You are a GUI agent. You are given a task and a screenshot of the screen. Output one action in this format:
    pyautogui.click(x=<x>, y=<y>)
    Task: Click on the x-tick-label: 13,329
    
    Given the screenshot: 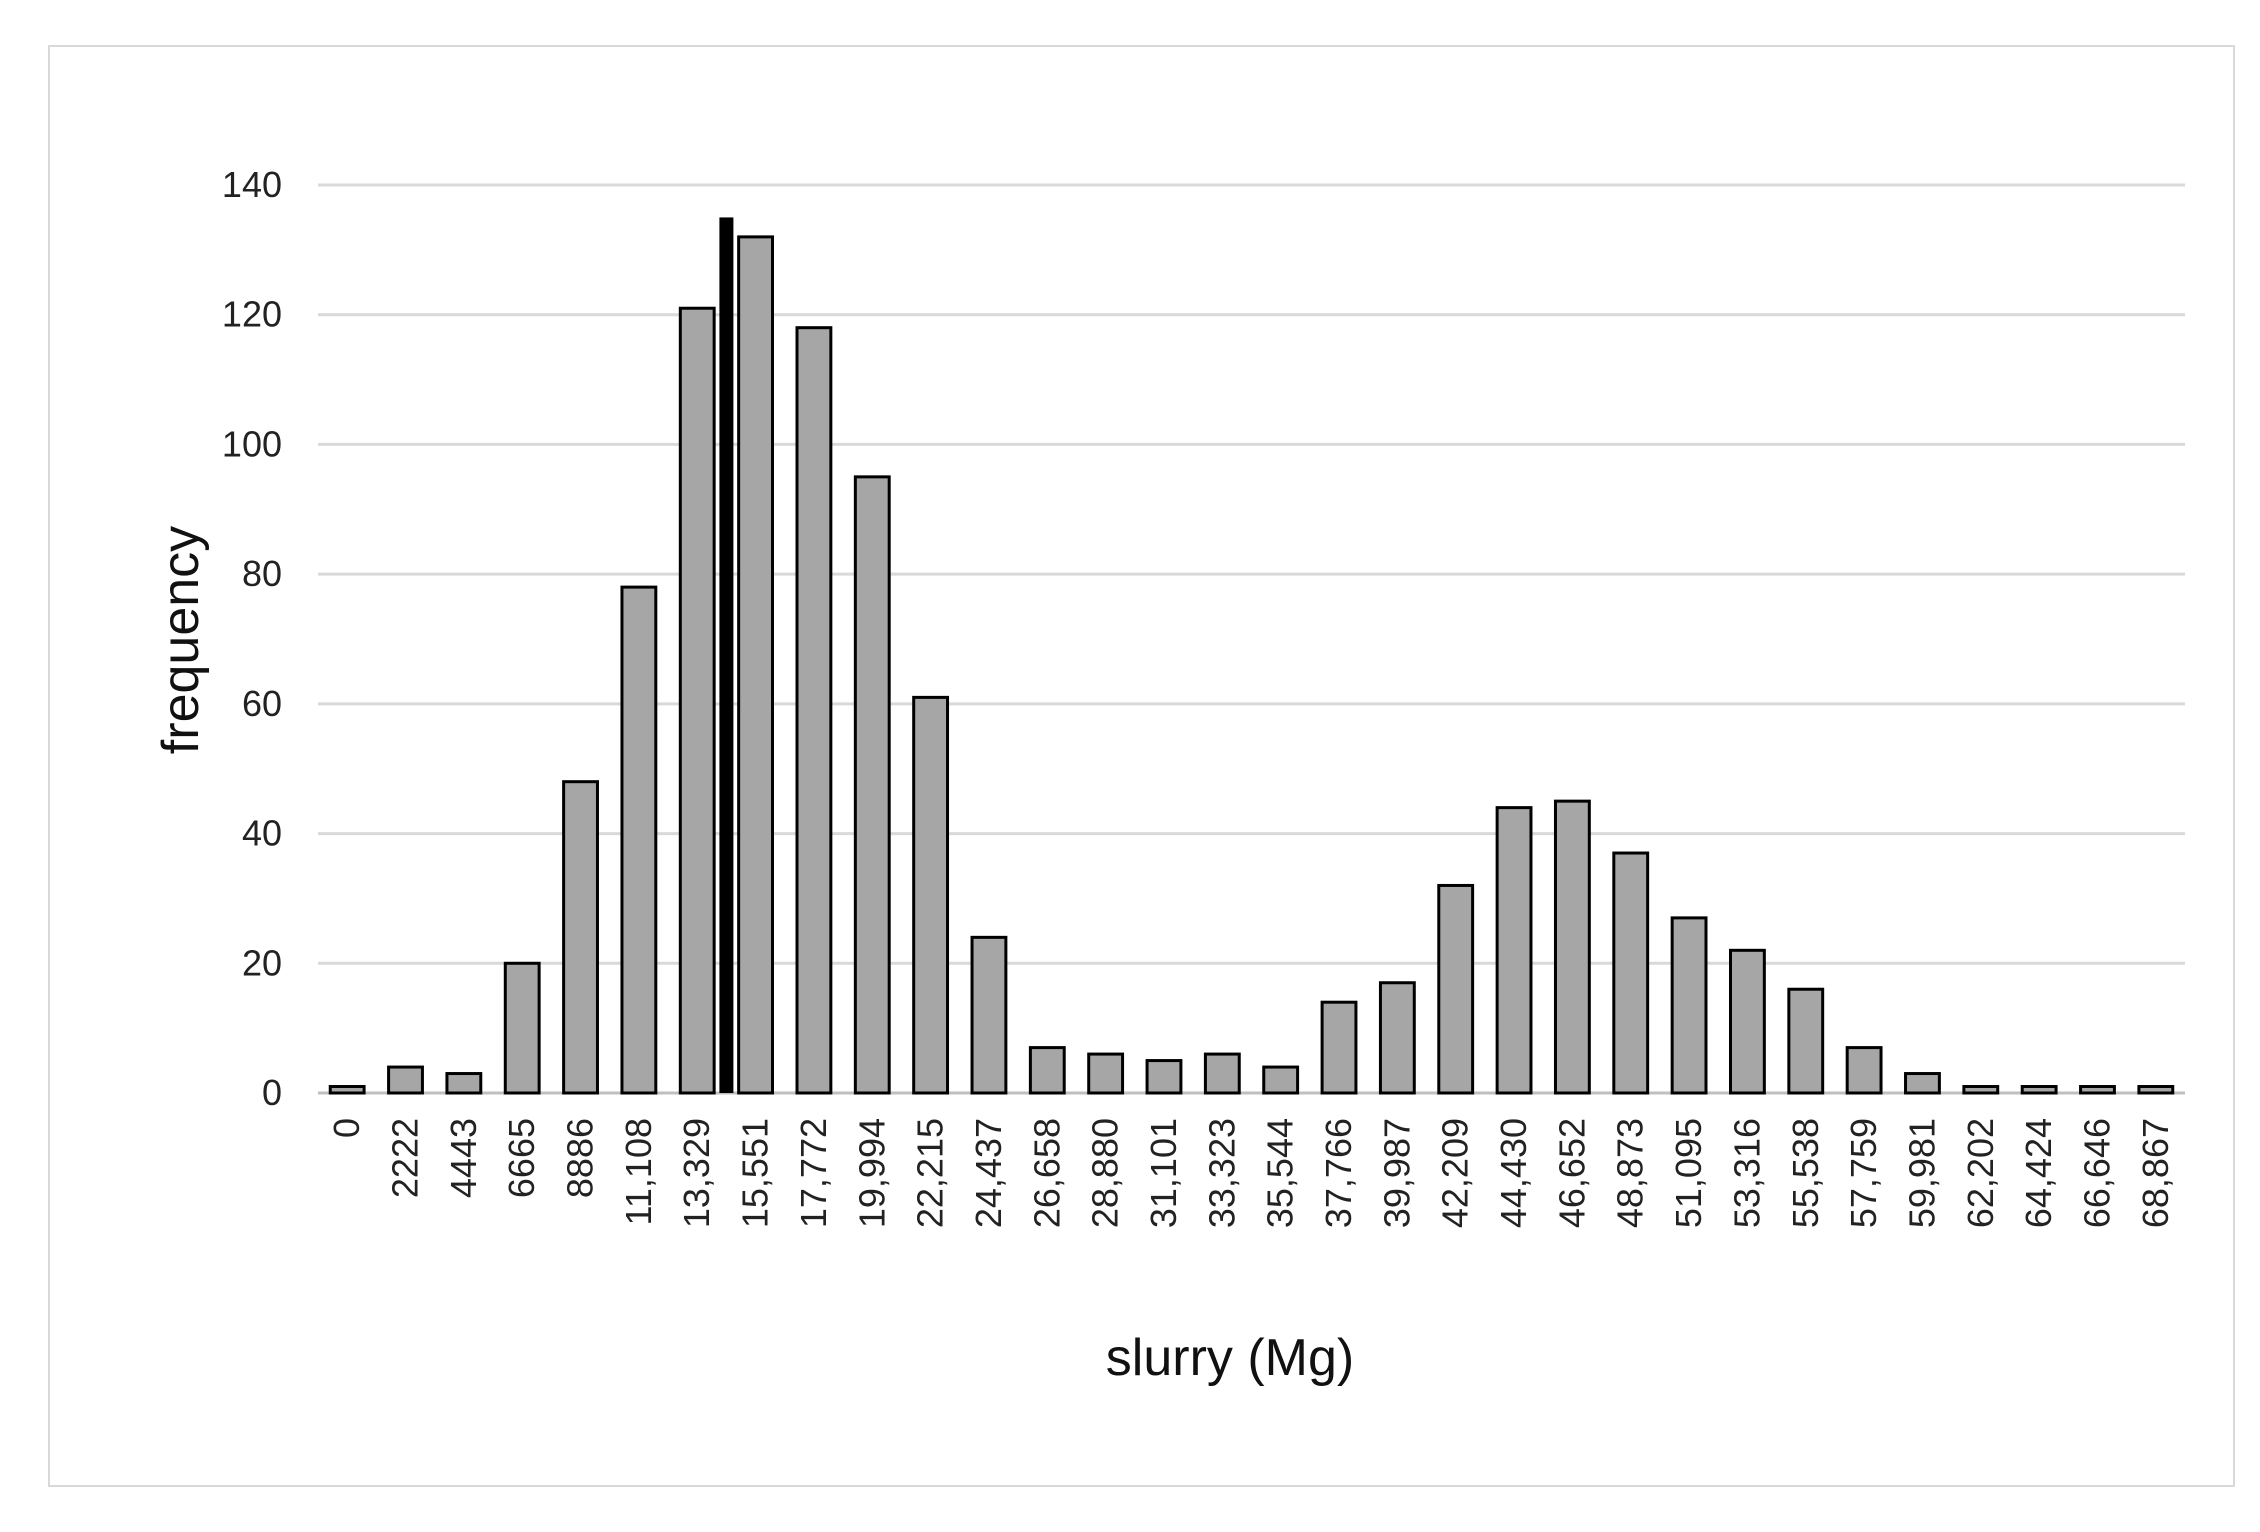 What is the action you would take?
    pyautogui.click(x=696, y=1173)
    